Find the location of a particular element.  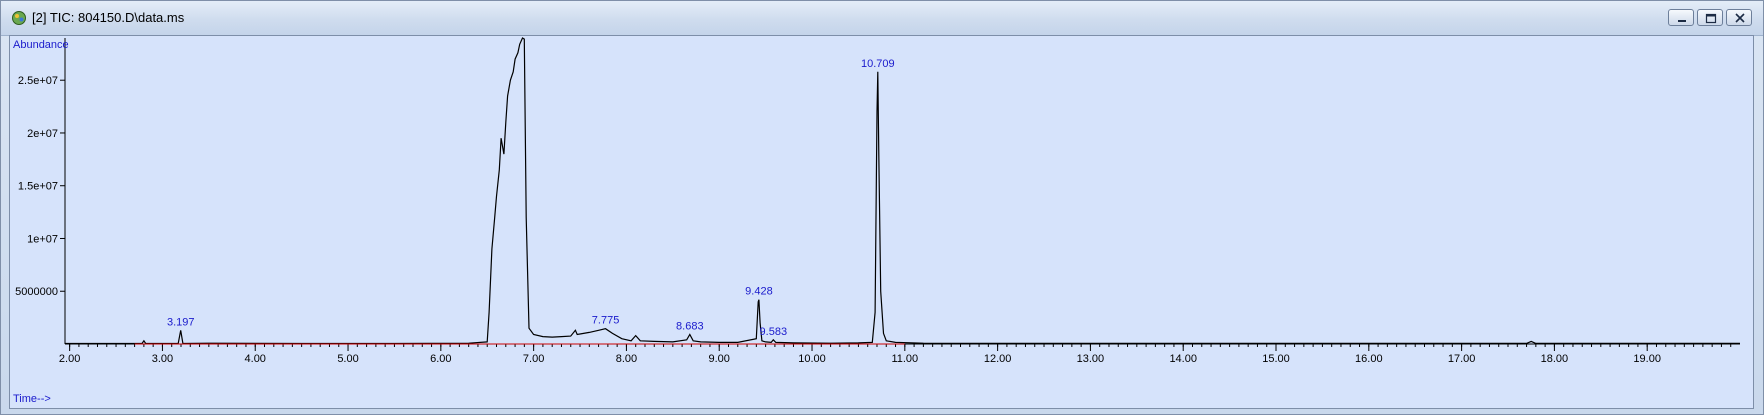

y-tick-label: 5000000 is located at coordinates (36, 292).